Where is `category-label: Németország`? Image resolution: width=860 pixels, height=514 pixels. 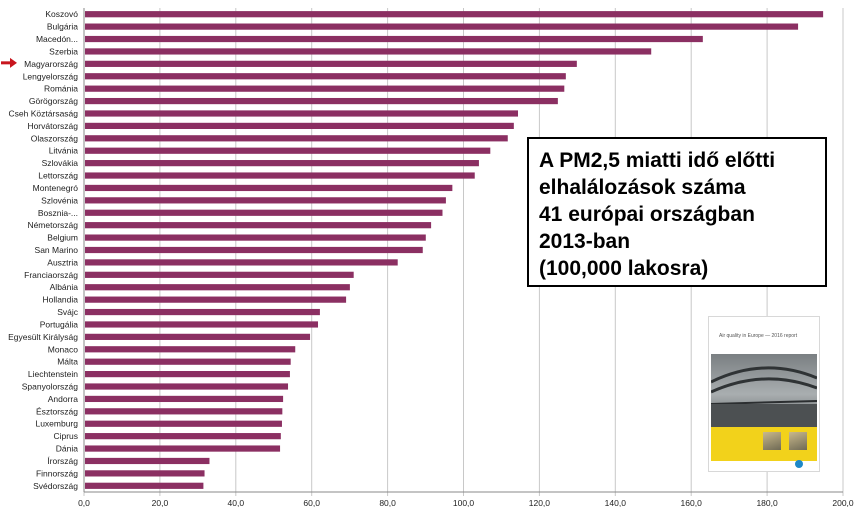 category-label: Németország is located at coordinates (52, 225).